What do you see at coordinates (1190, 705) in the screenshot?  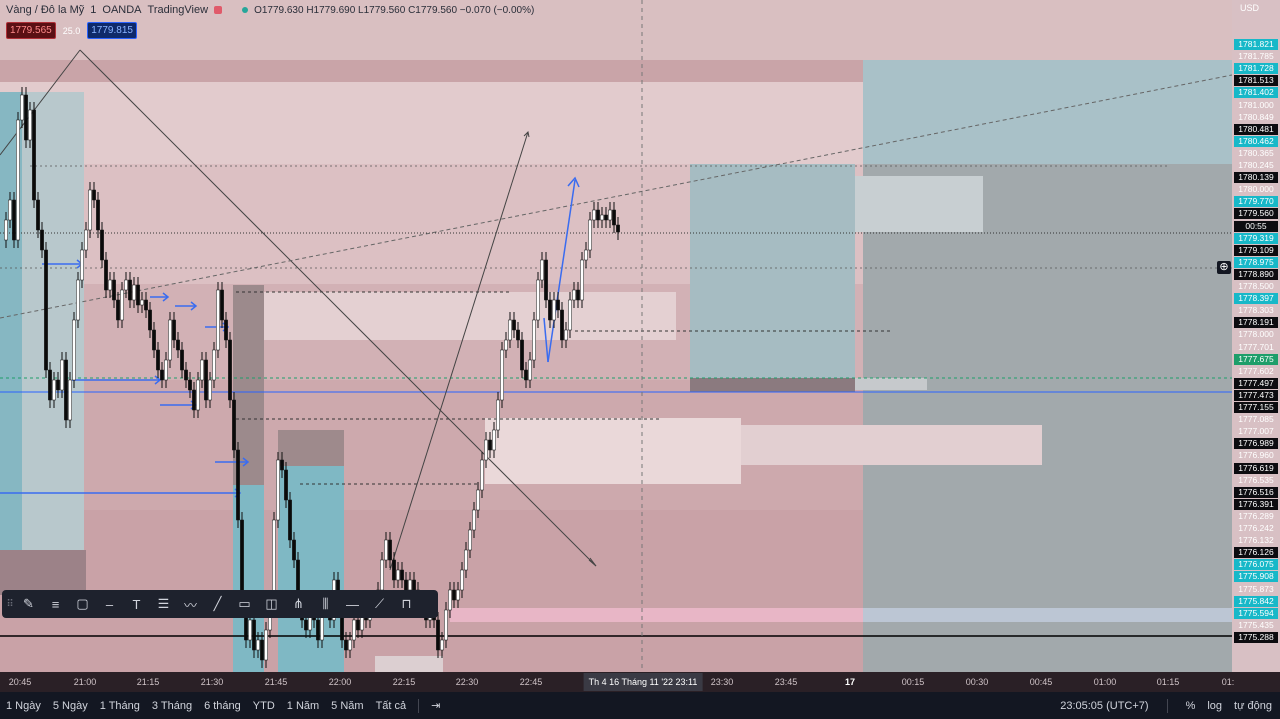 I see `percent-scale-button: %` at bounding box center [1190, 705].